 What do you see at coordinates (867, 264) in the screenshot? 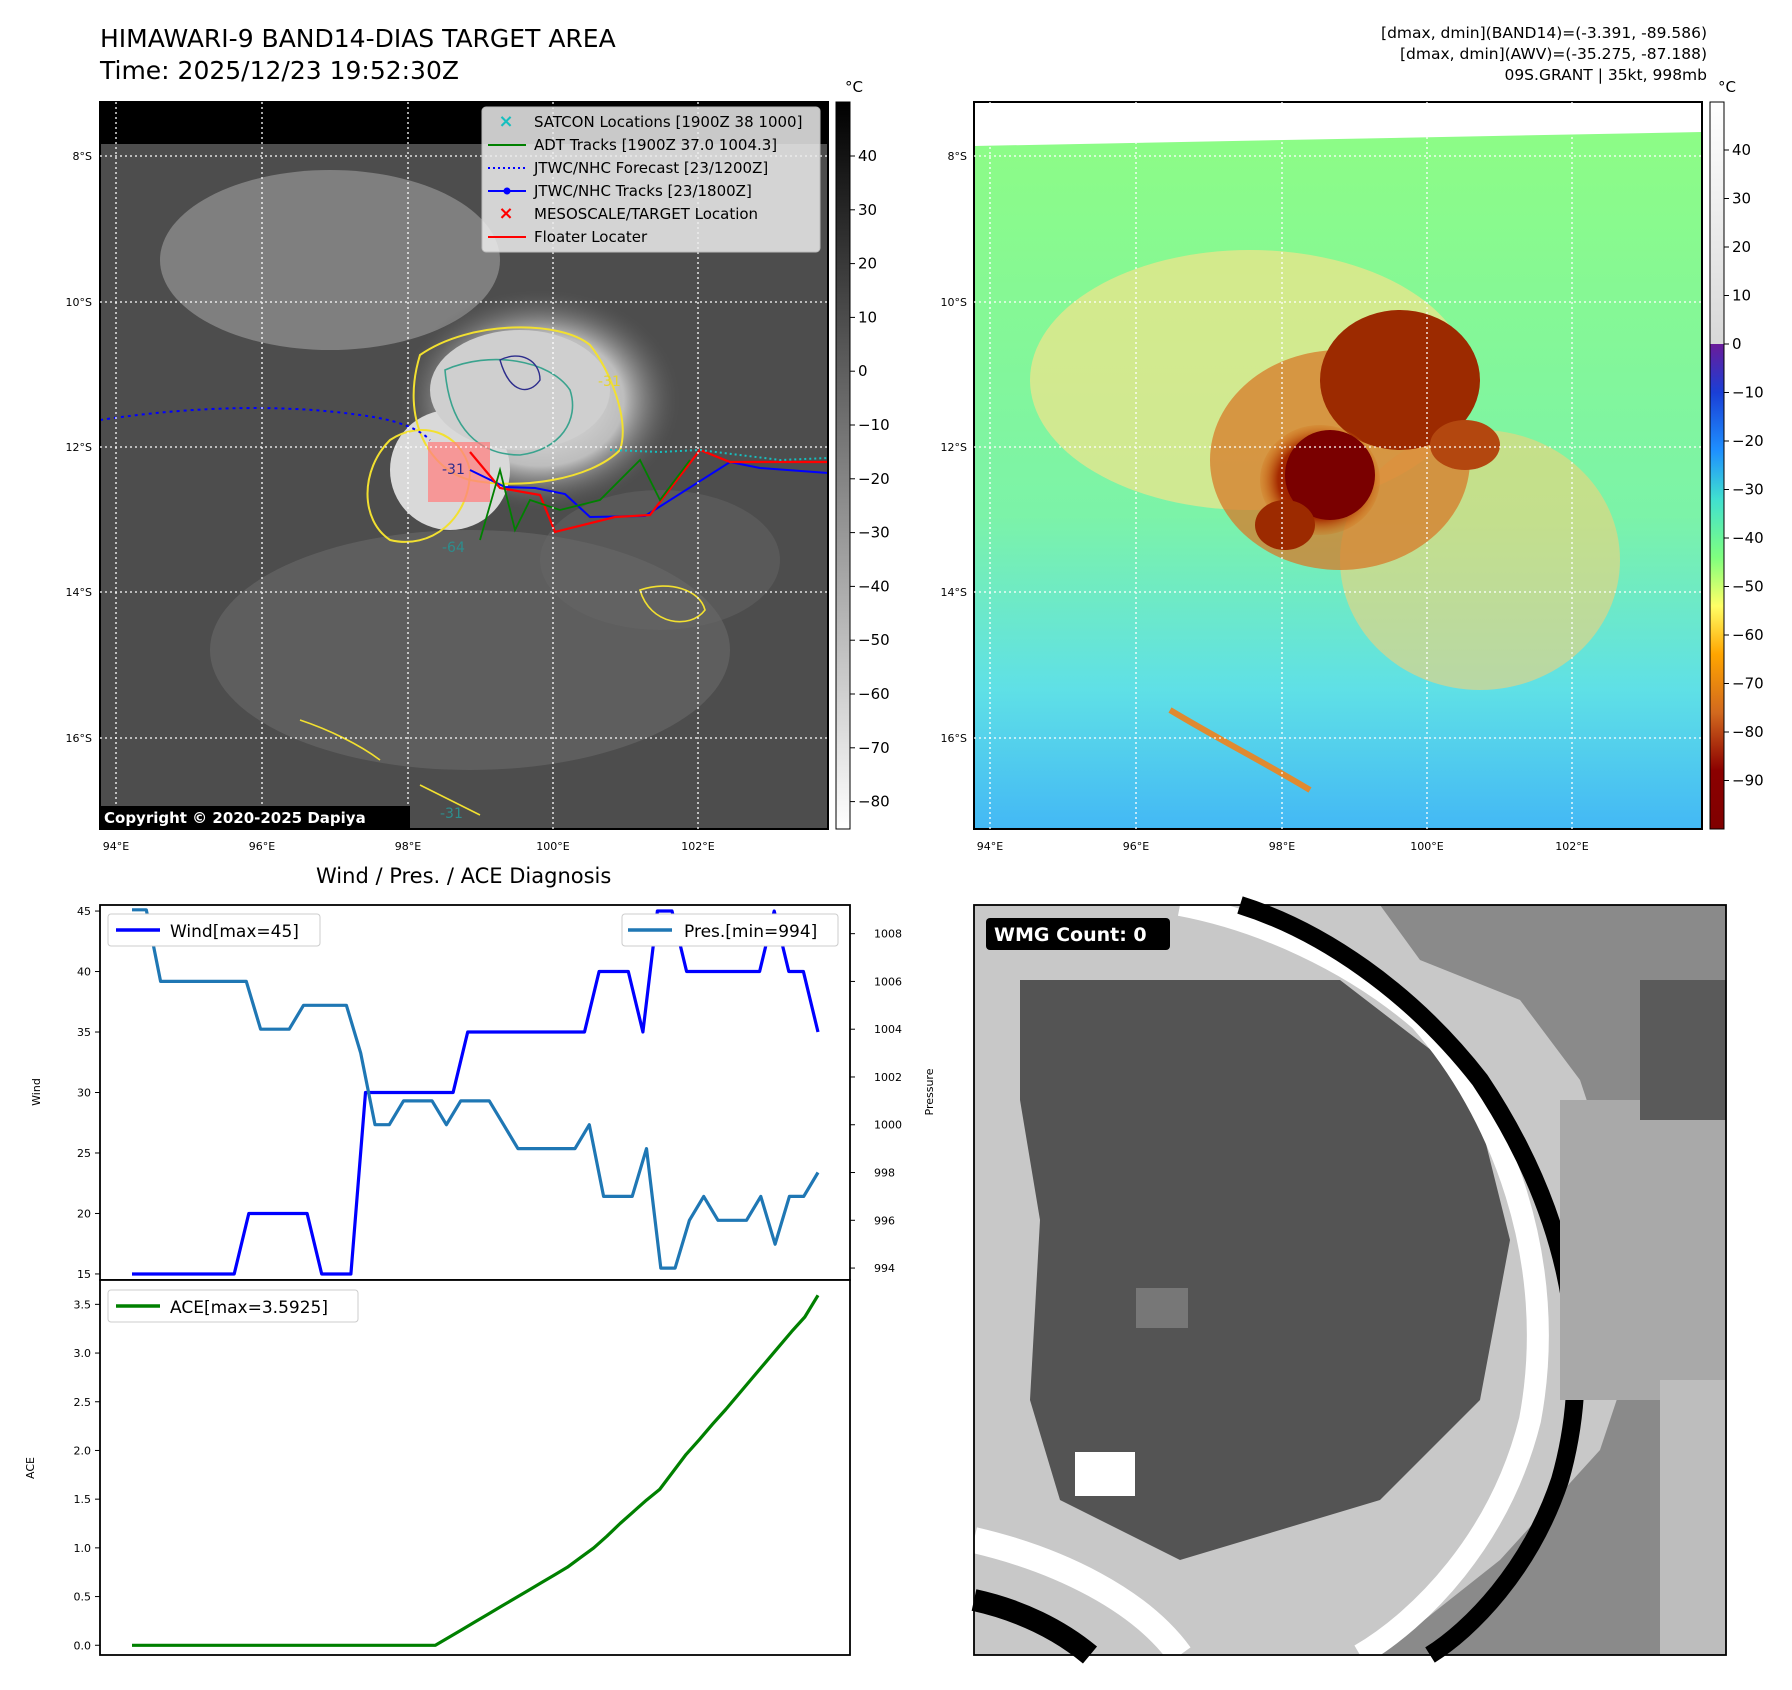
I see `colorbar-ir-tick-label: 20` at bounding box center [867, 264].